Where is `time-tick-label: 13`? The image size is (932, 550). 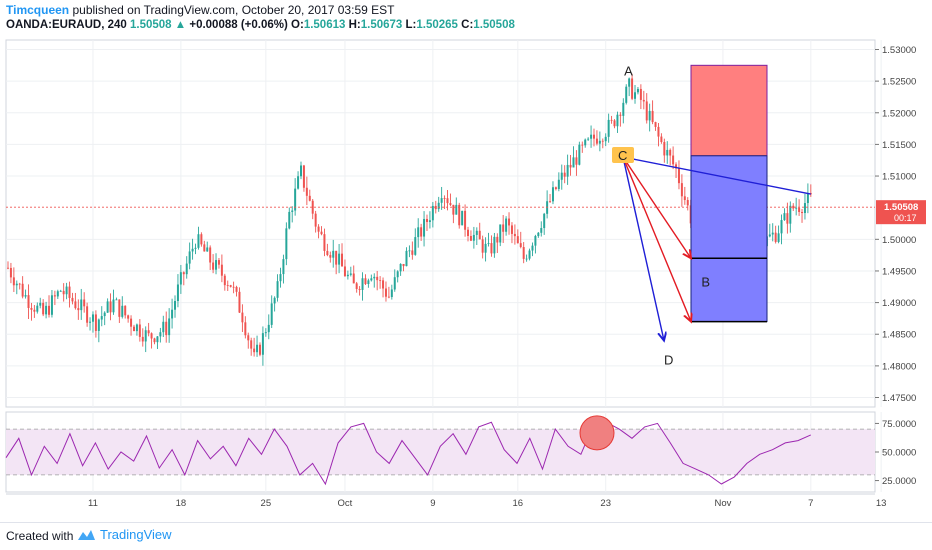
time-tick-label: 13 is located at coordinates (881, 503).